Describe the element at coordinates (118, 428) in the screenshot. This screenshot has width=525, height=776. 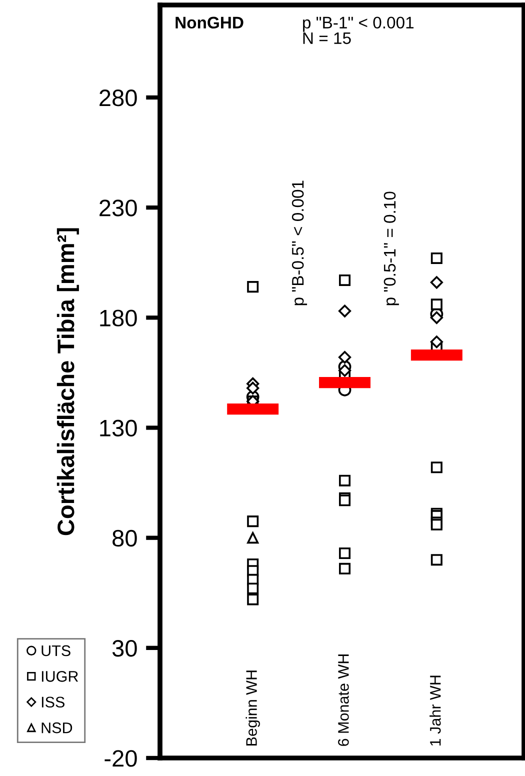
I see `y-tick-label: 130` at that location.